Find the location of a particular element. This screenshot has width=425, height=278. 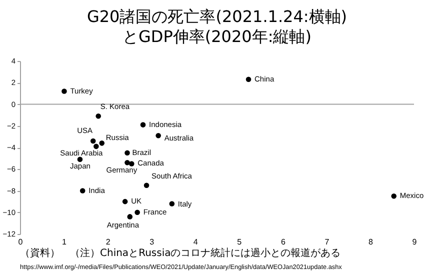

text: （資料） is located at coordinates (40, 253).